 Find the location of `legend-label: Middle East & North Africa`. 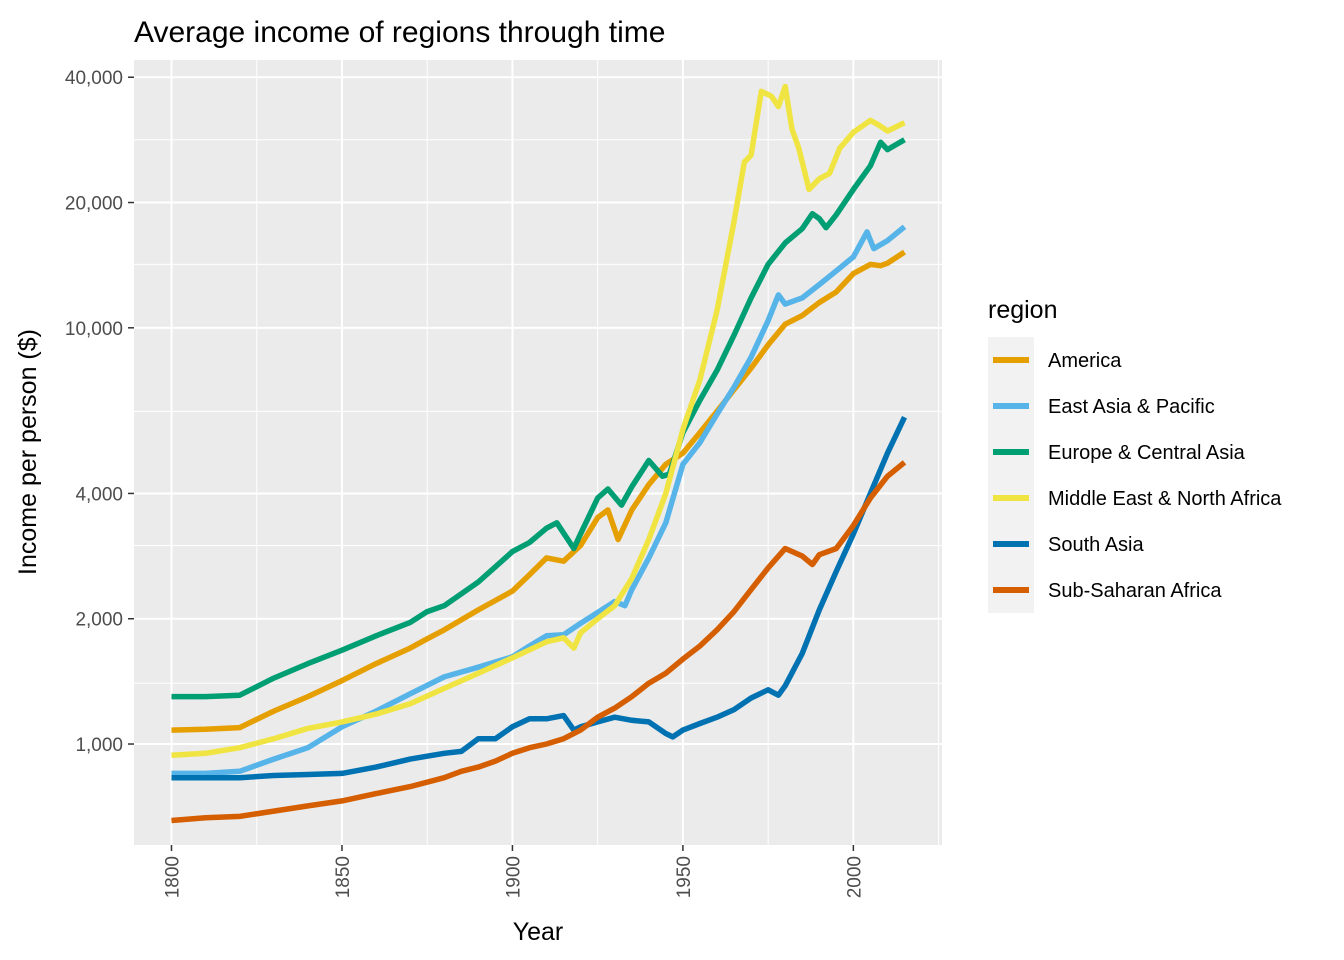

legend-label: Middle East & North Africa is located at coordinates (1165, 499).